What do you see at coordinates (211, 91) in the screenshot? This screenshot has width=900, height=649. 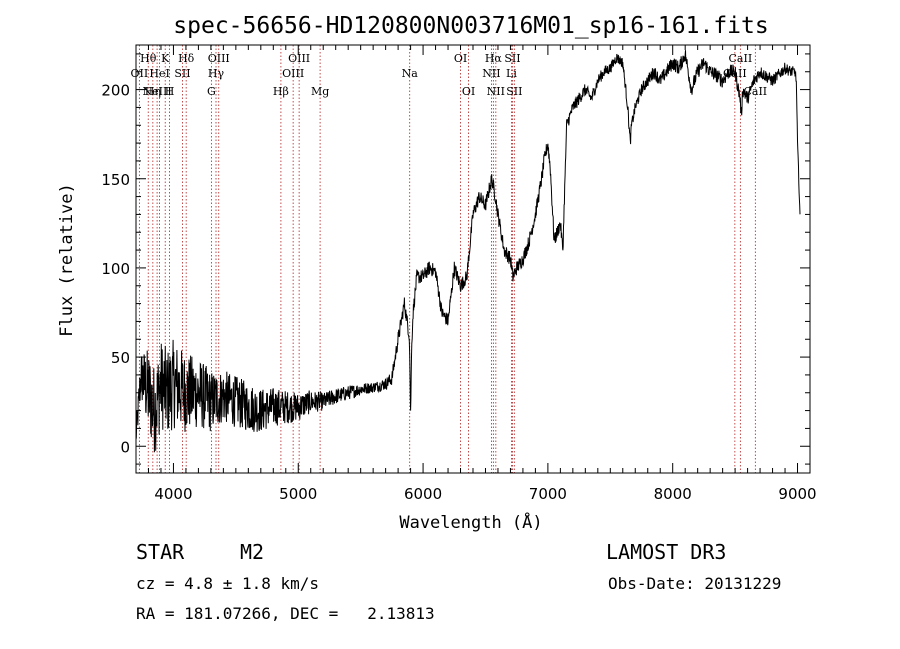 I see `emission-line-label: G` at bounding box center [211, 91].